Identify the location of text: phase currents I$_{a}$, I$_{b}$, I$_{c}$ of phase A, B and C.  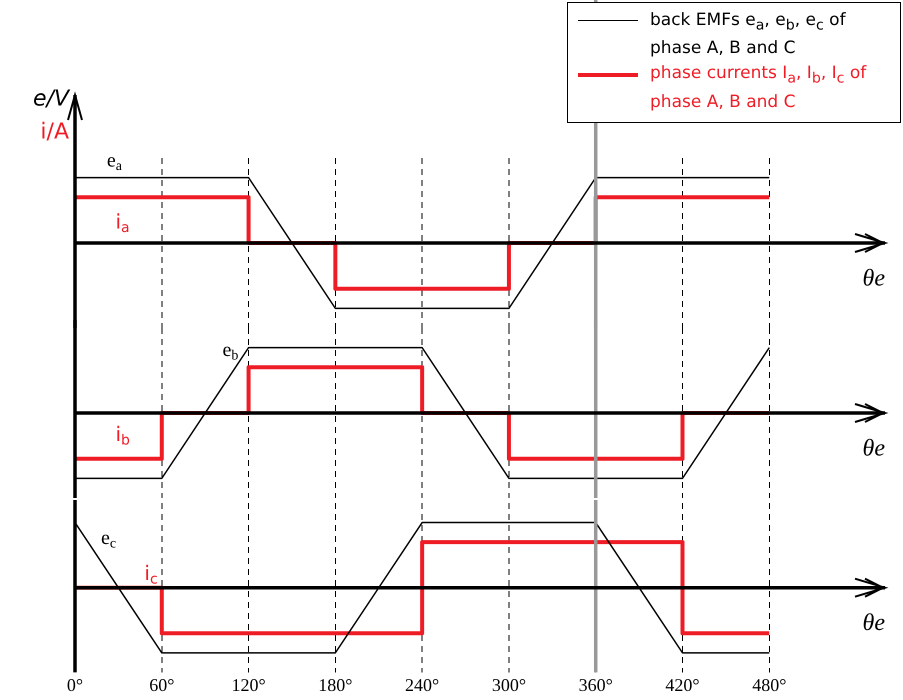
(758, 87).